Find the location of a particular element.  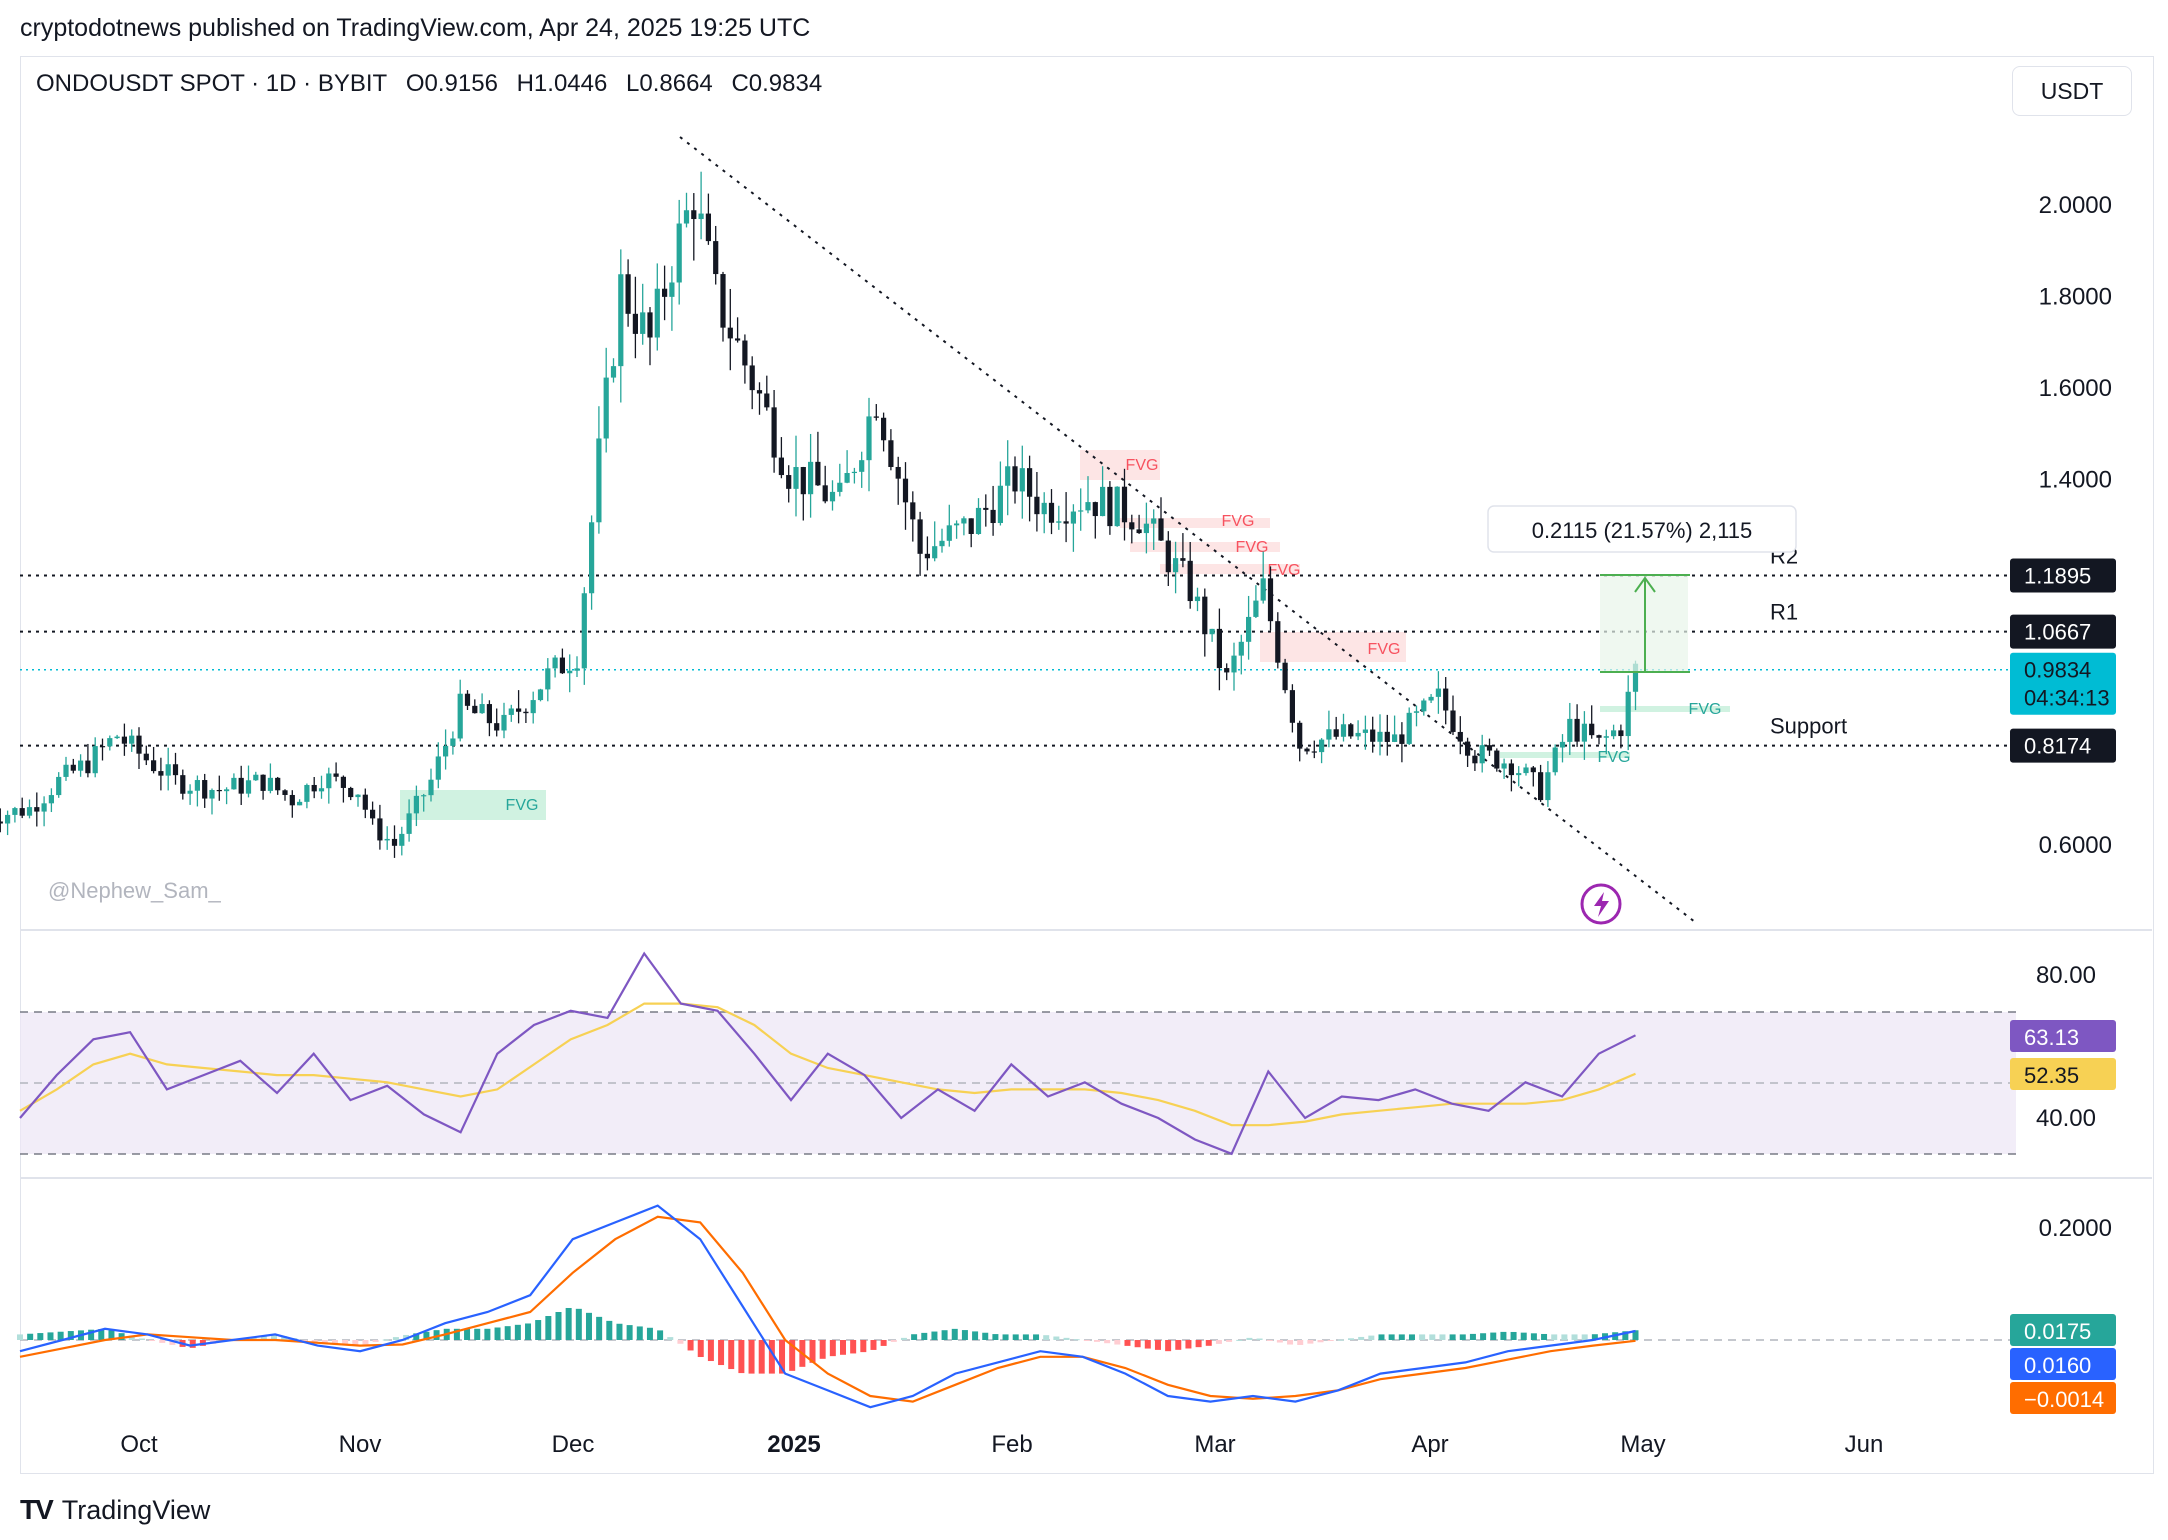

rsi-value-tag is located at coordinates (2063, 1036).